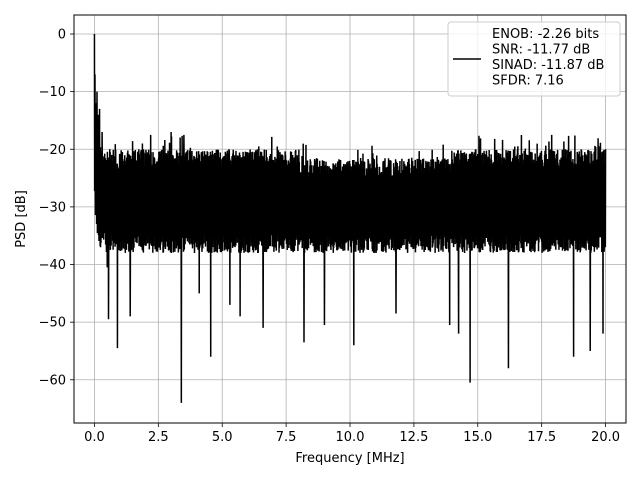  What do you see at coordinates (52, 150) in the screenshot?
I see `y-tick-label: −20` at bounding box center [52, 150].